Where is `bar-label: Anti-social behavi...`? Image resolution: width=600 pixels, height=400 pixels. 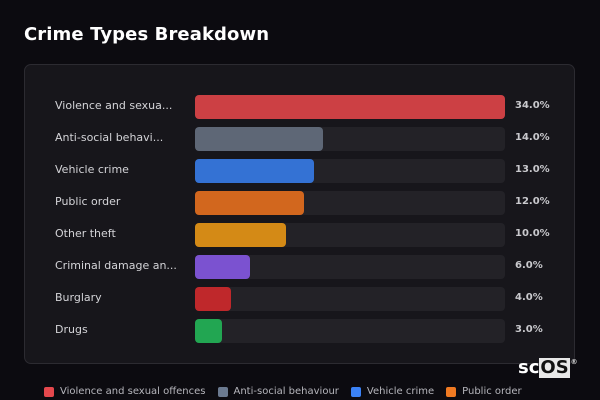 bar-label: Anti-social behavi... is located at coordinates (109, 137).